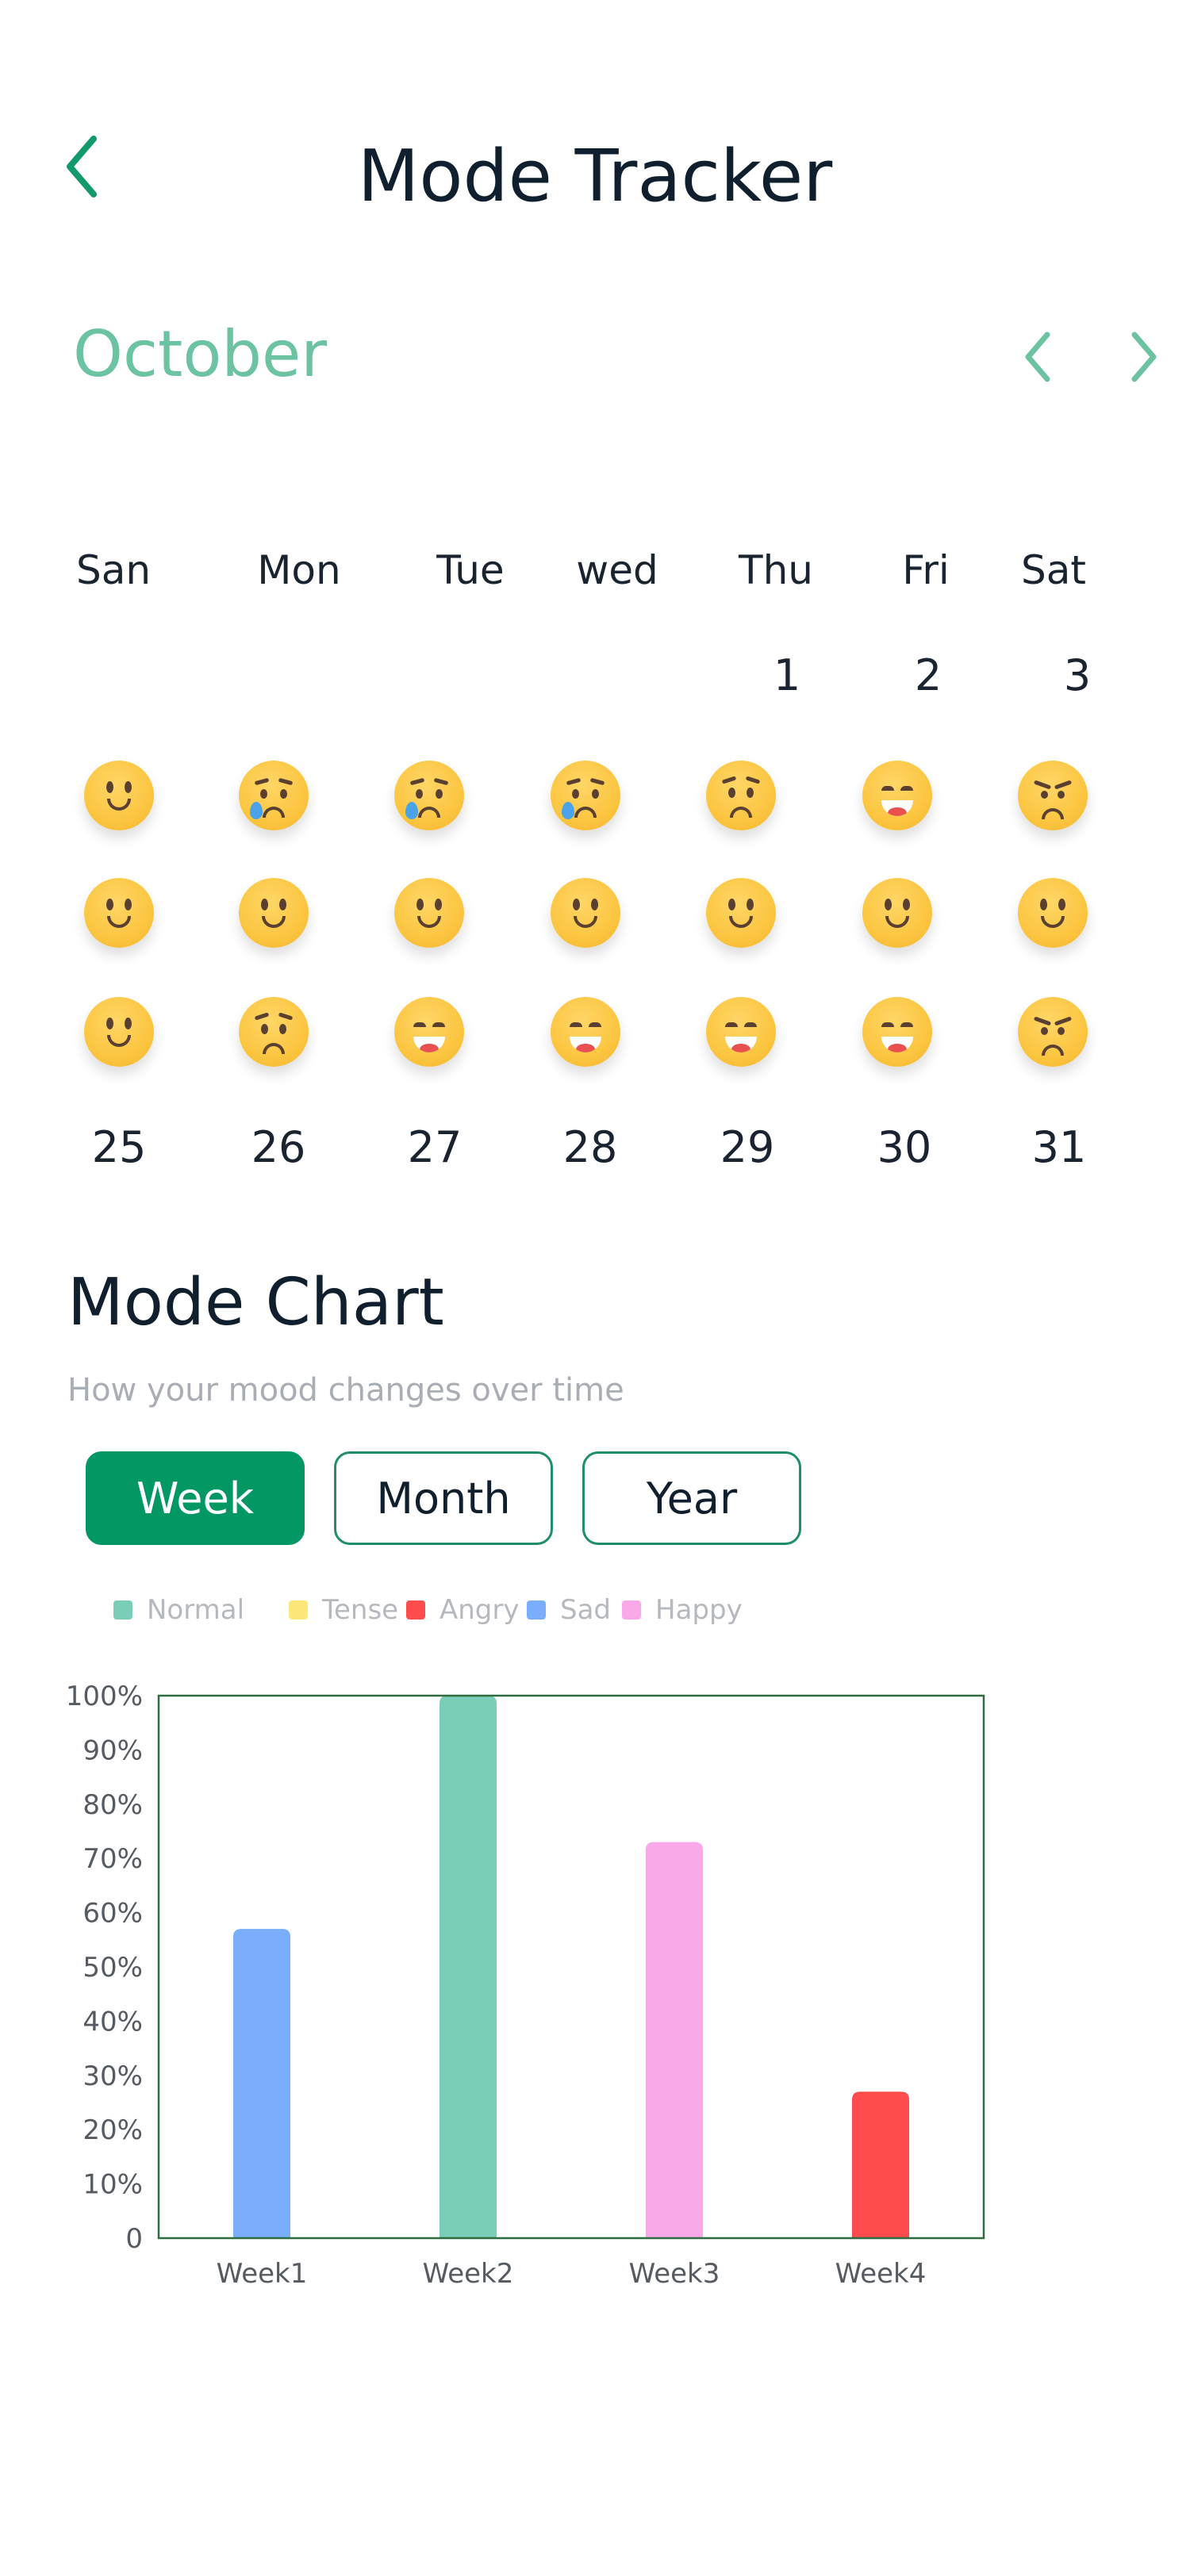 The height and width of the screenshot is (2576, 1190). What do you see at coordinates (691, 1498) in the screenshot?
I see `tab-year: Year` at bounding box center [691, 1498].